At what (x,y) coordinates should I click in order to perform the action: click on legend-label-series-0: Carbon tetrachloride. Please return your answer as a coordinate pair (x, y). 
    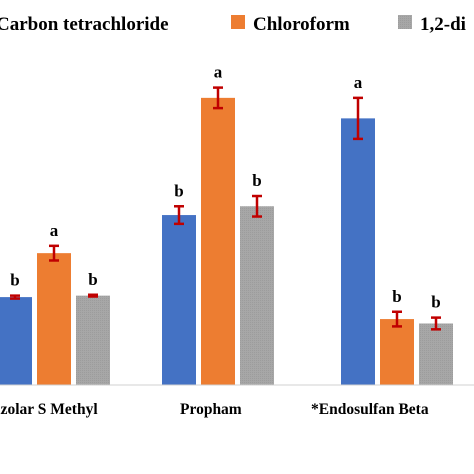
    Looking at the image, I should click on (84, 24).